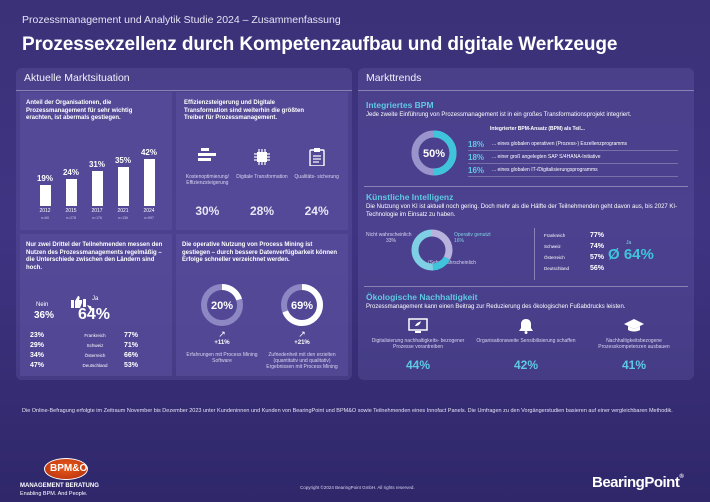 The image size is (710, 502). I want to click on bpmo-tagline: Enabling BPM. And People., so click(54, 494).